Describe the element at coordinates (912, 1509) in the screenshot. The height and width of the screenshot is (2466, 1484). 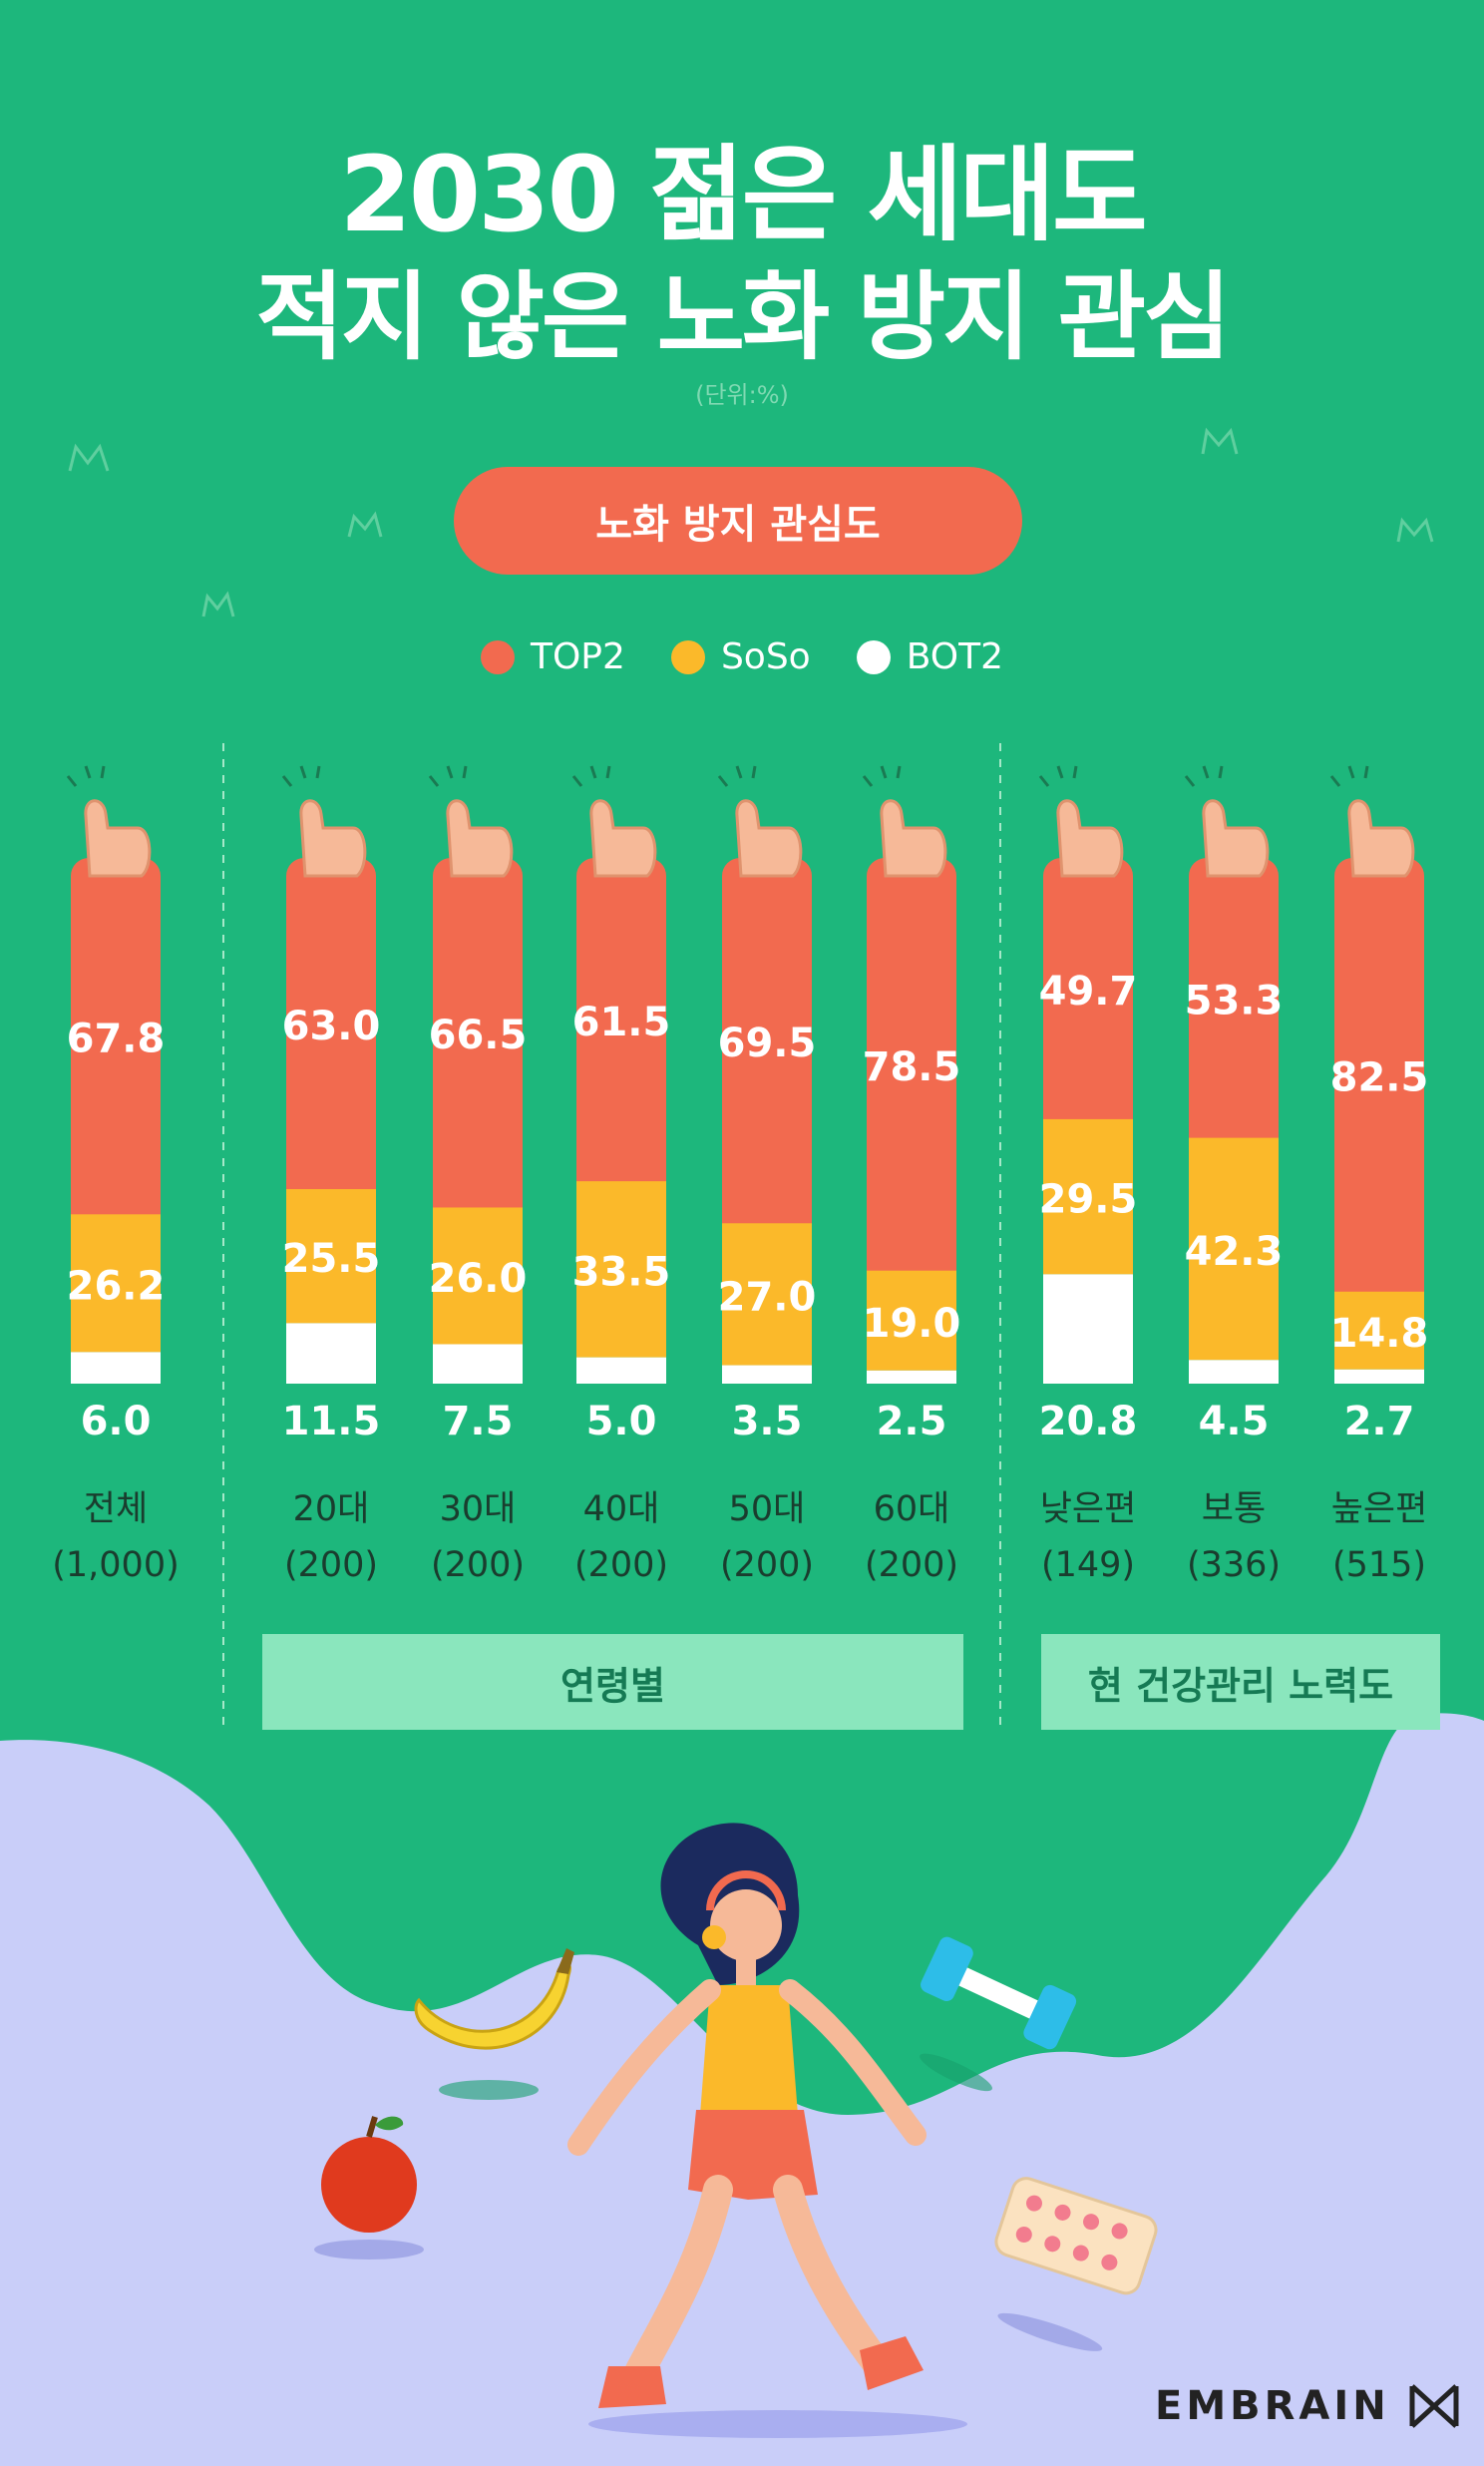
I see `category-label: 60대` at that location.